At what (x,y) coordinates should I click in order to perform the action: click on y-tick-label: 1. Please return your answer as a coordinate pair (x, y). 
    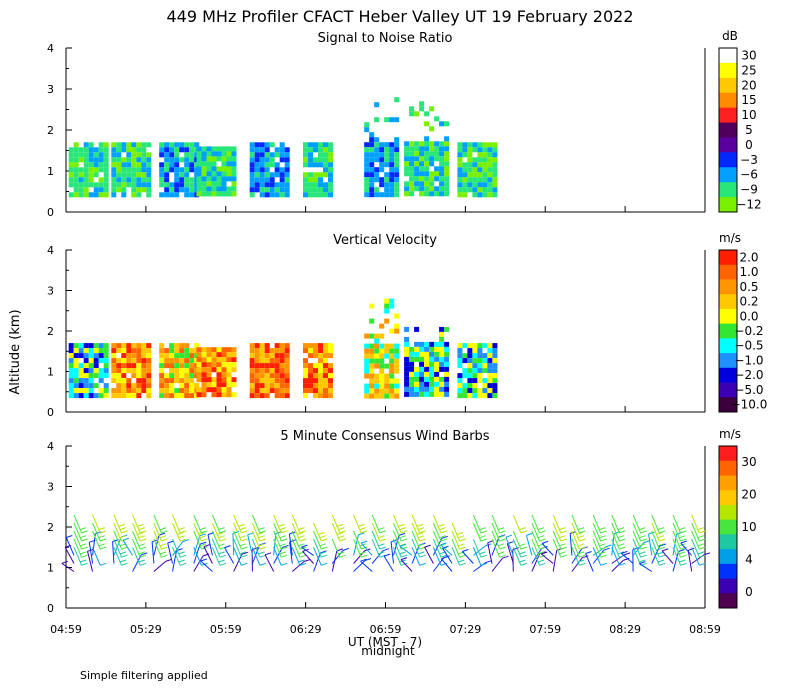
    Looking at the image, I should click on (50, 171).